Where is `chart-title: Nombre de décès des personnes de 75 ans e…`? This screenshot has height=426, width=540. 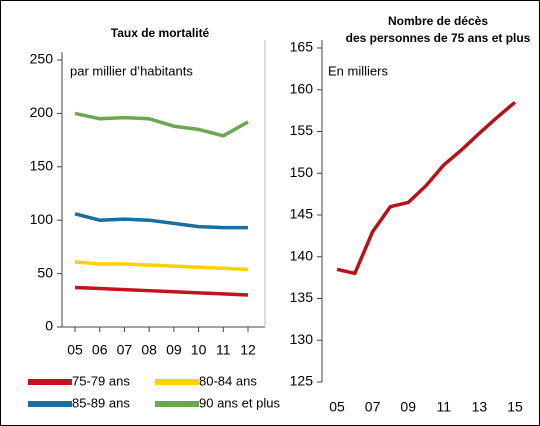 chart-title: Nombre de décès des personnes de 75 ans e… is located at coordinates (438, 29).